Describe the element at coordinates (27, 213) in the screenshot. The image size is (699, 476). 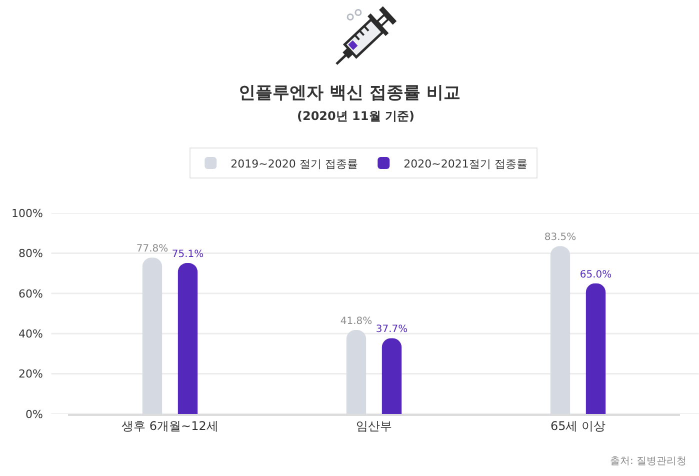
I see `y-tick-label: 100%` at that location.